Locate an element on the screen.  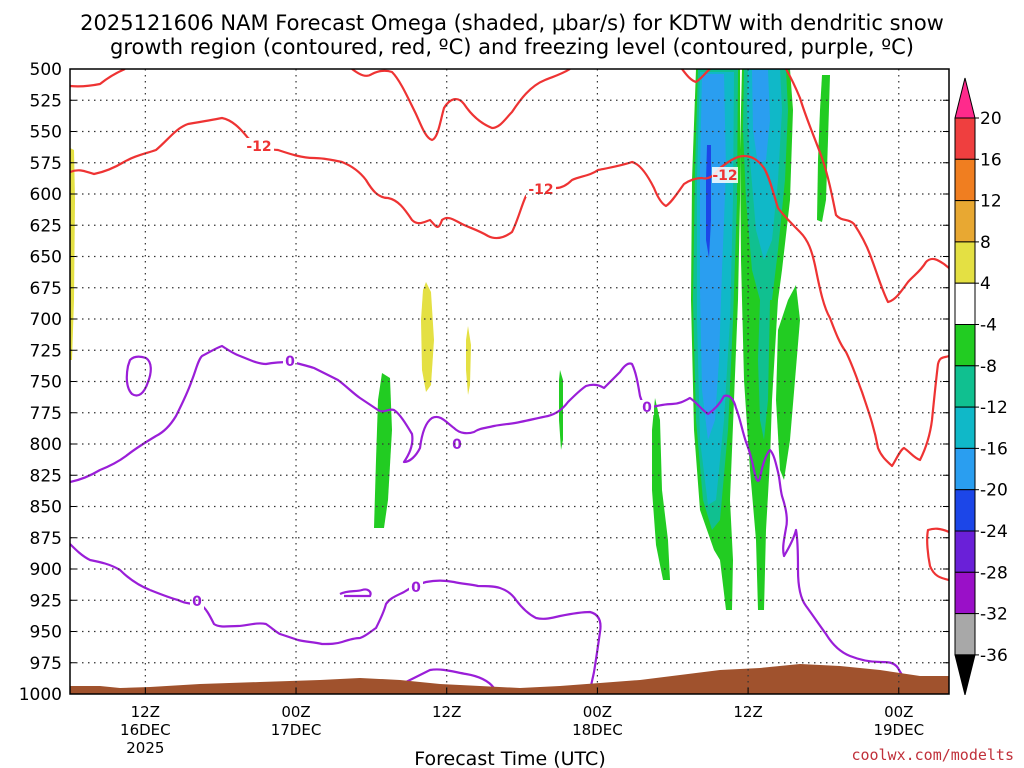
y-tick-label: 900 is located at coordinates (46, 570).